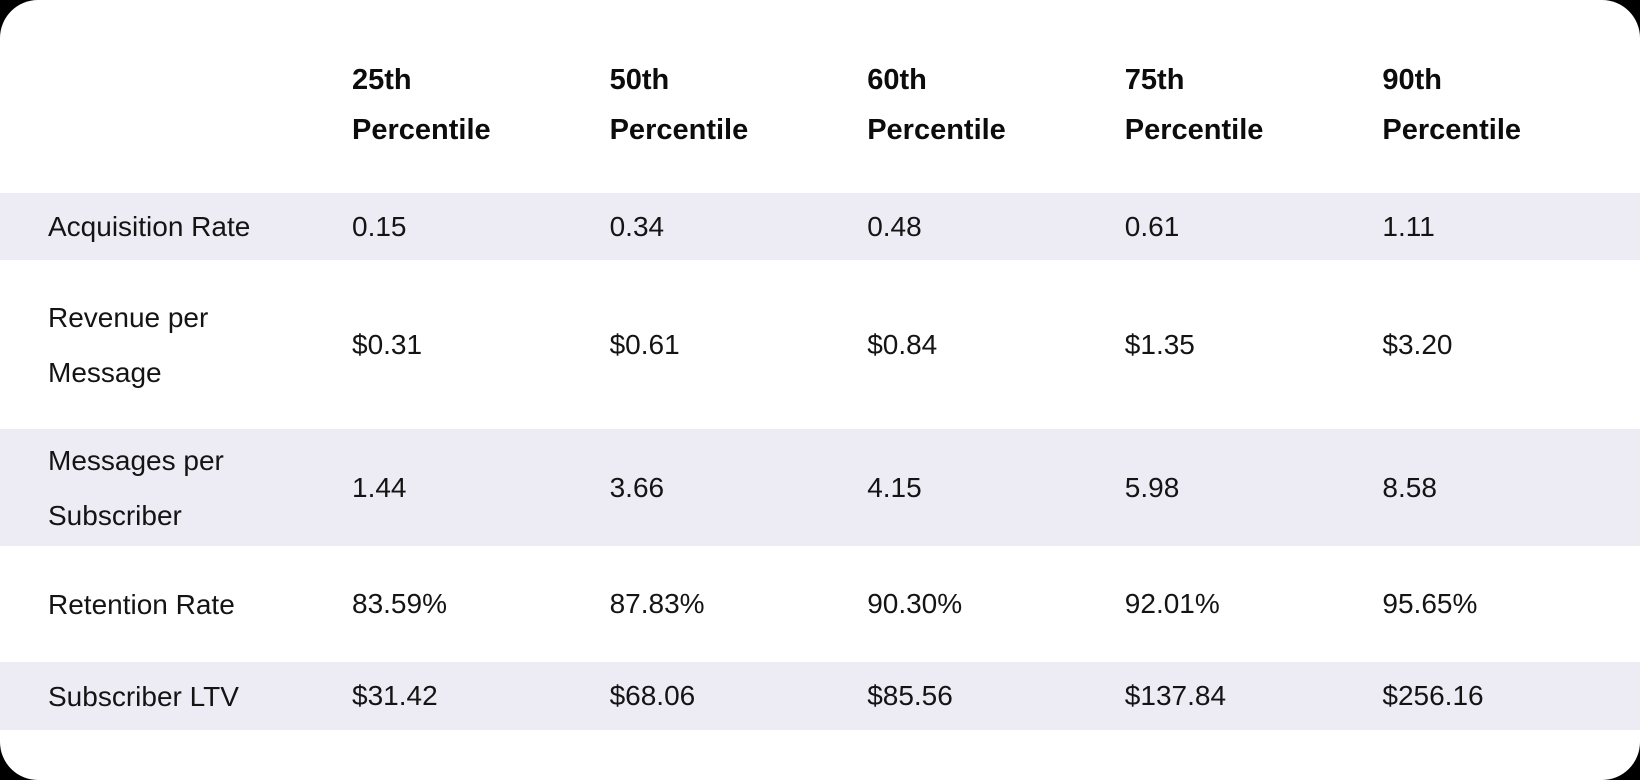 Image resolution: width=1640 pixels, height=780 pixels. What do you see at coordinates (143, 696) in the screenshot?
I see `row-label: Subscriber LTV` at bounding box center [143, 696].